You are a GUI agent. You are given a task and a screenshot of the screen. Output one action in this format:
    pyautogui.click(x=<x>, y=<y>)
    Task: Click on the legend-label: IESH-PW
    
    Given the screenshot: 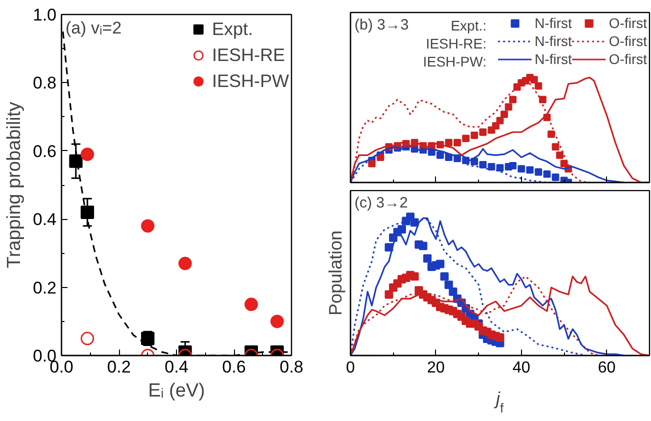 What is the action you would take?
    pyautogui.click(x=250, y=81)
    